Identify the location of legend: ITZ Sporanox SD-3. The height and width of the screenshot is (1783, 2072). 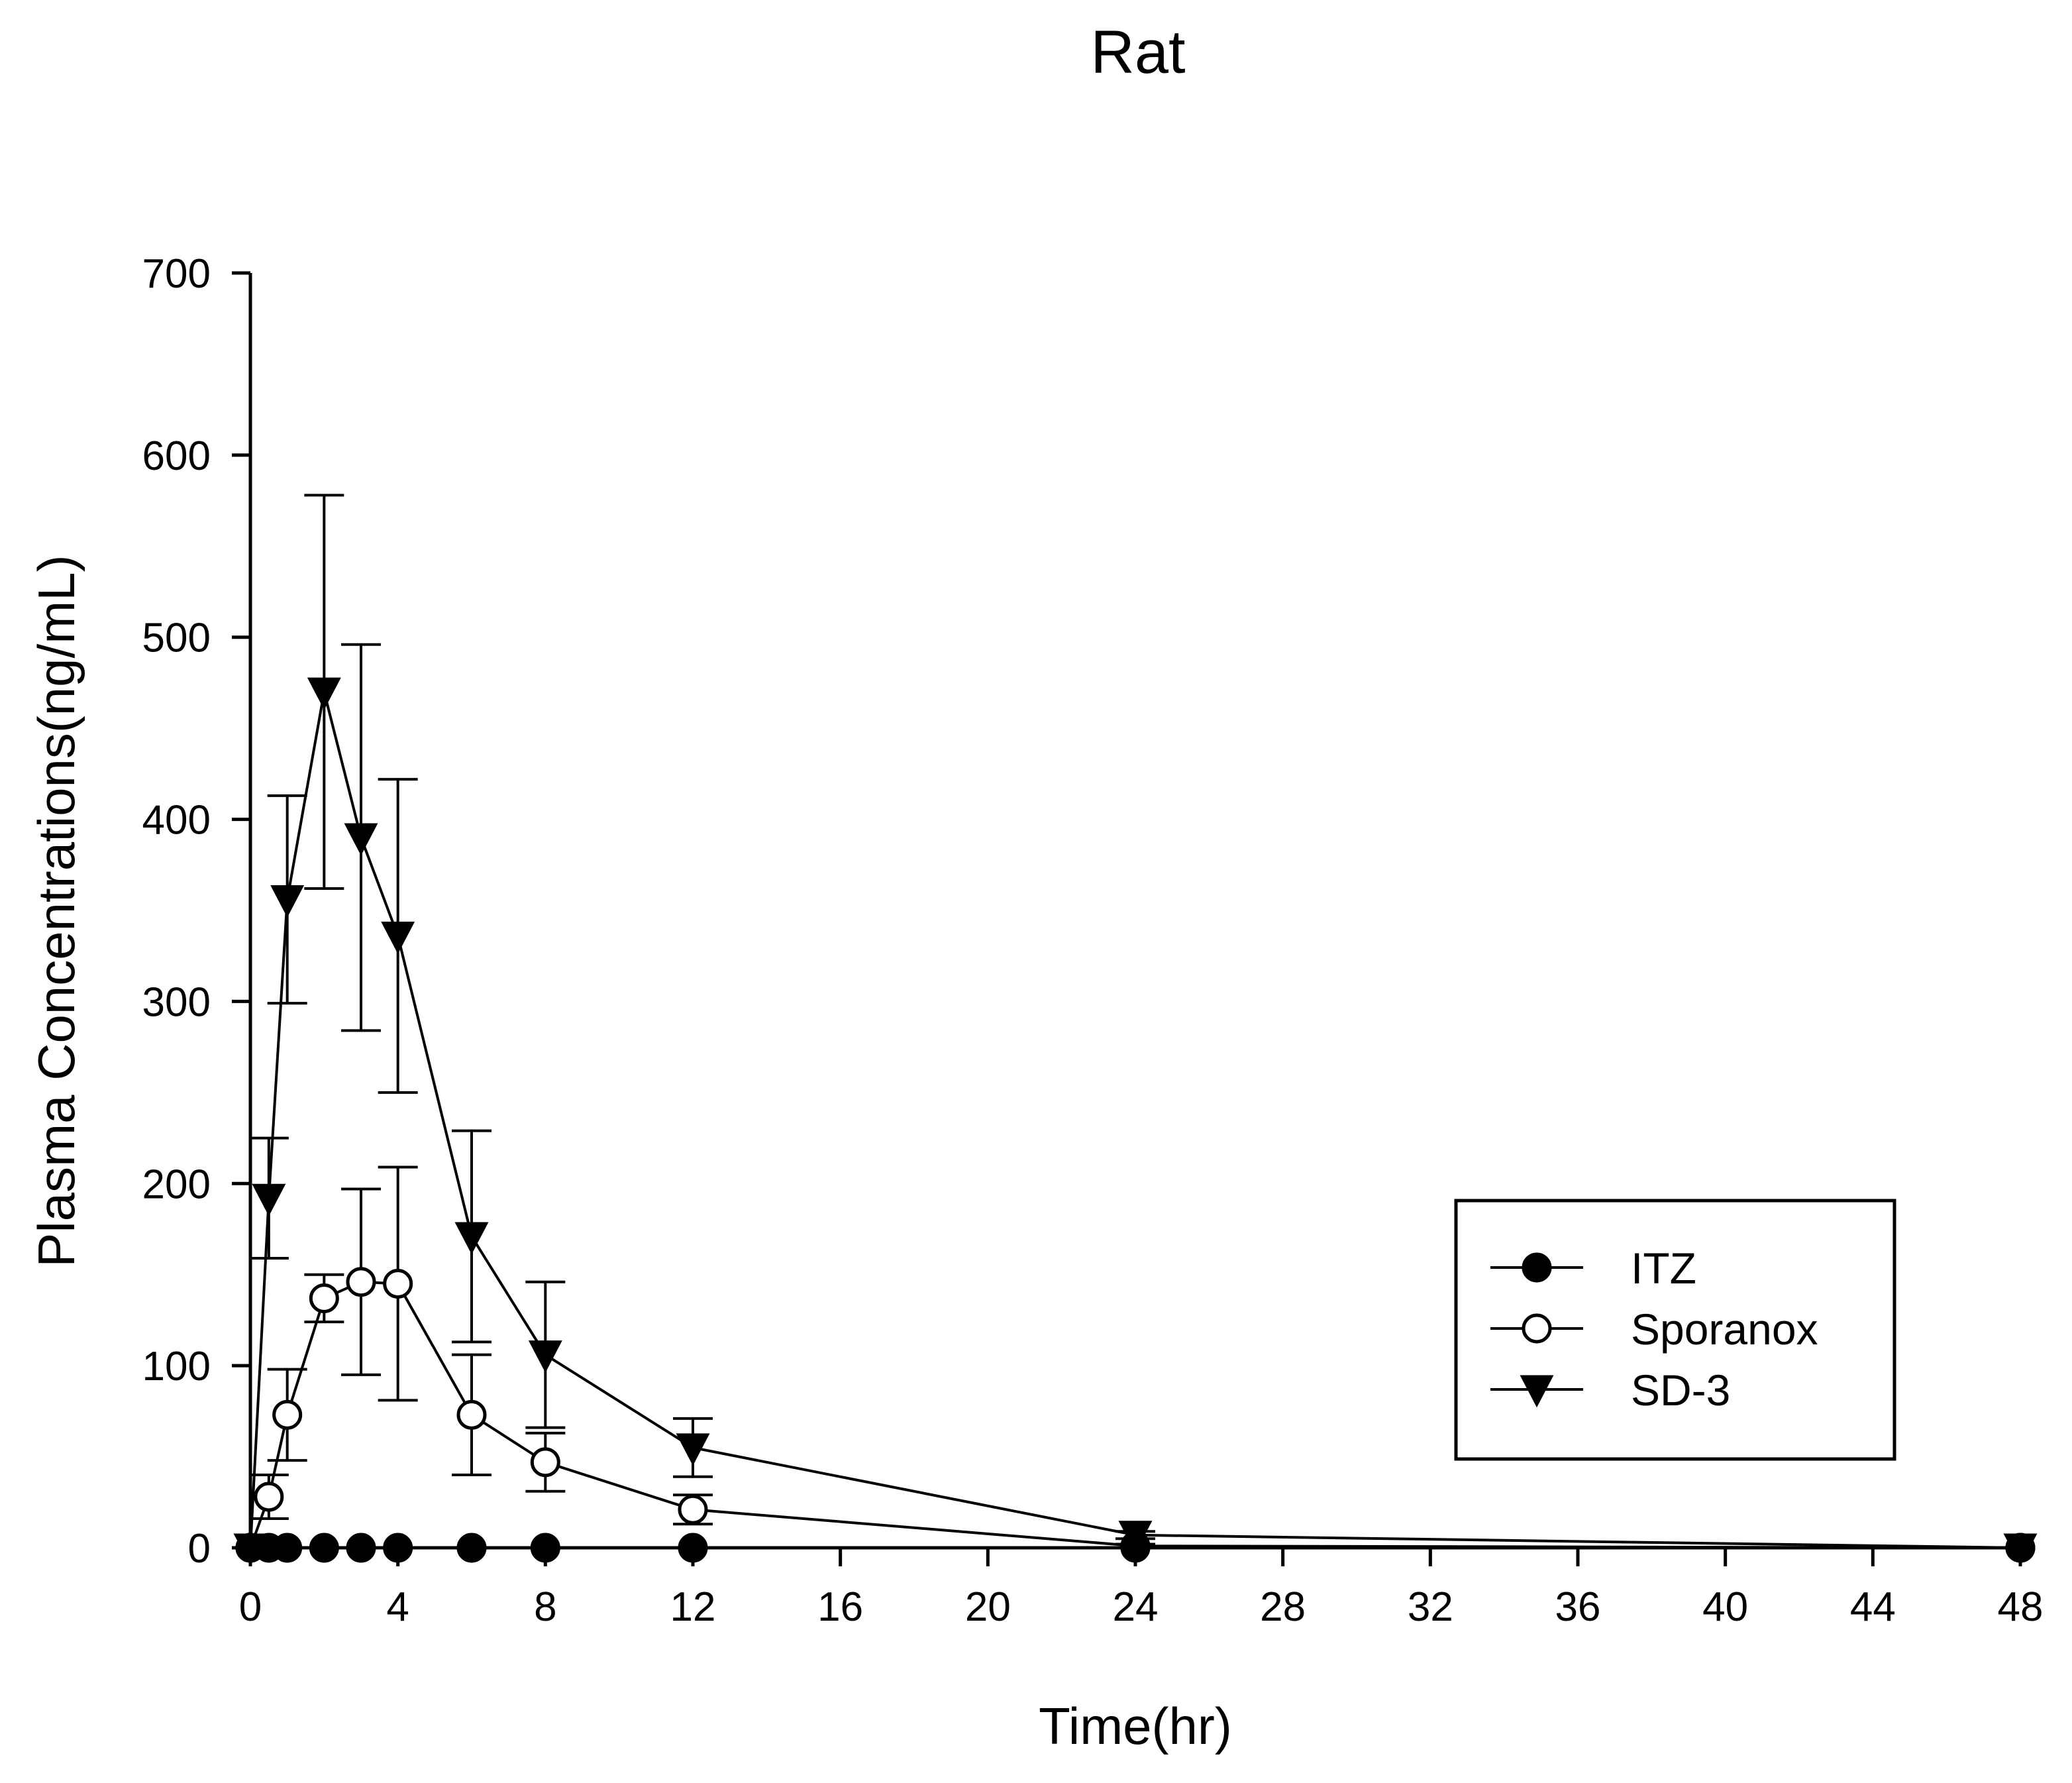
(1675, 1330).